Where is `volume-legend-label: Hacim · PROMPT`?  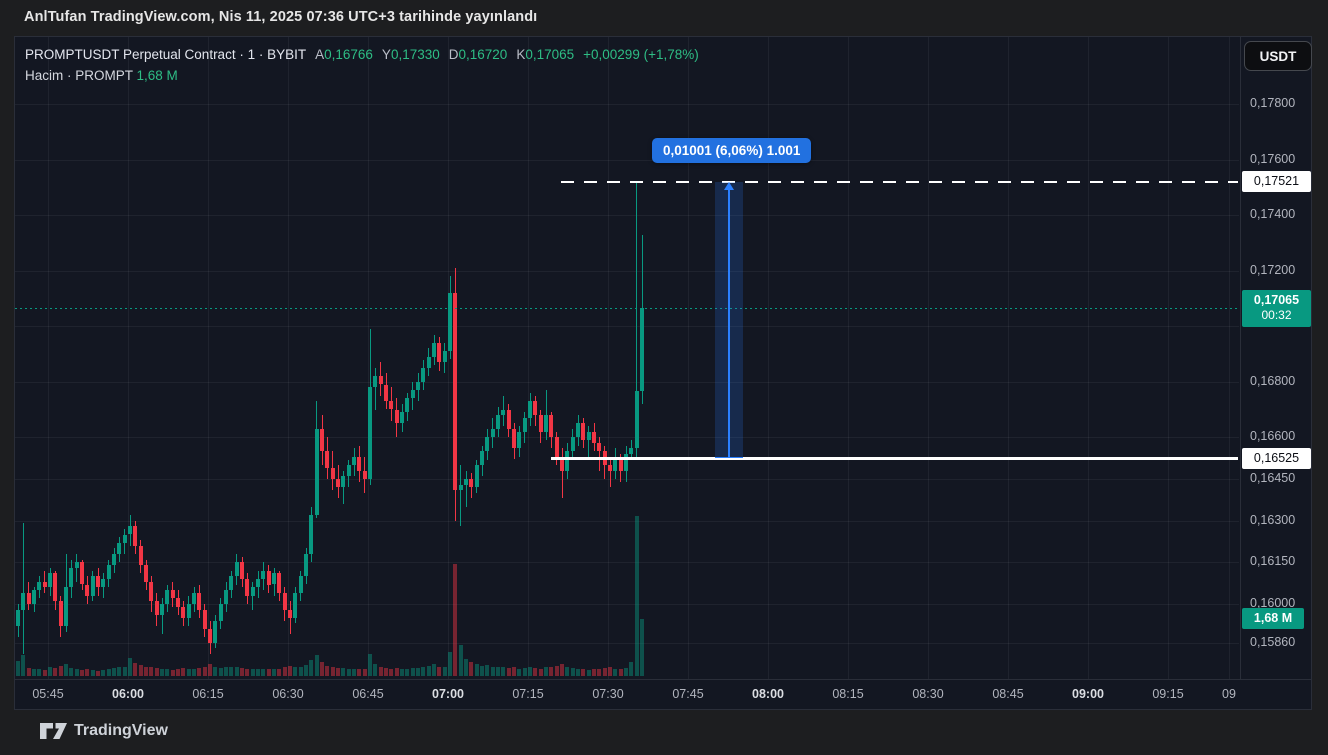 volume-legend-label: Hacim · PROMPT is located at coordinates (79, 75).